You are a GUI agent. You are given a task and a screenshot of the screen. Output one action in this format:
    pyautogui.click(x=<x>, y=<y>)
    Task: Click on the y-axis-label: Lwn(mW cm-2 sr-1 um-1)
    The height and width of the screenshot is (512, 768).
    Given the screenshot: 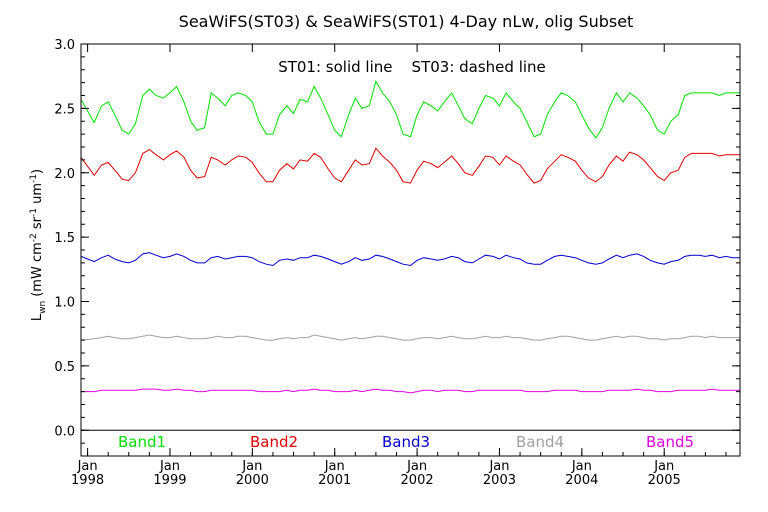 What is the action you would take?
    pyautogui.click(x=38, y=245)
    